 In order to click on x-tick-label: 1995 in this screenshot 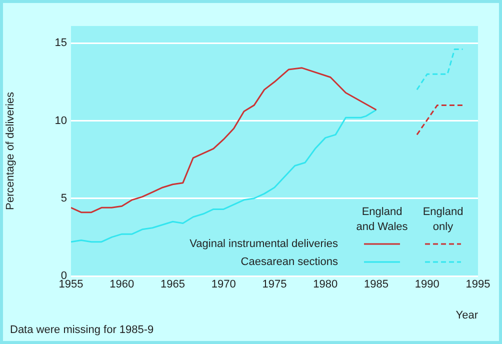, I will do `click(478, 284)`.